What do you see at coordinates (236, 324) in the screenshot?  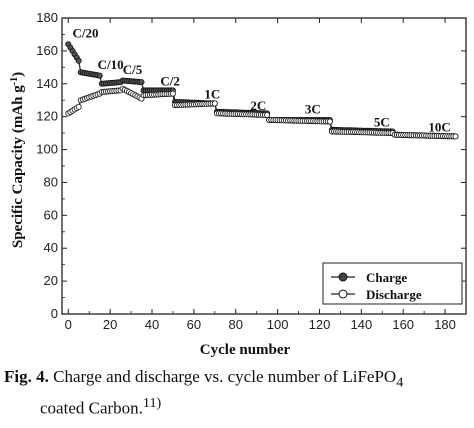 I see `x-tick-label: 80` at bounding box center [236, 324].